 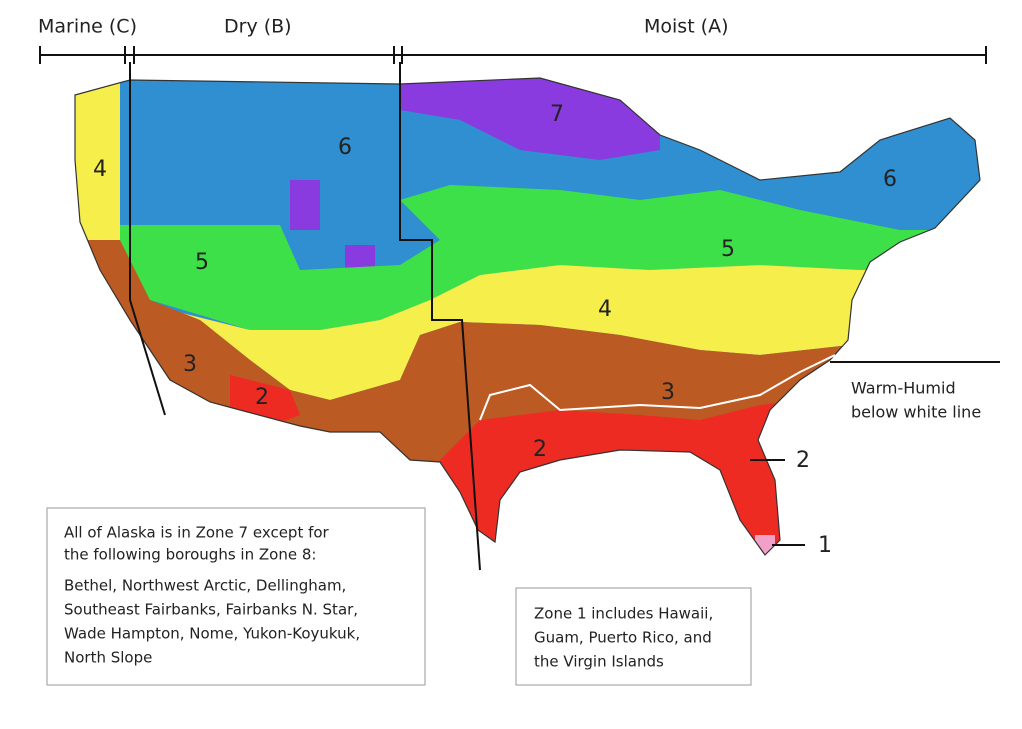 What do you see at coordinates (623, 638) in the screenshot?
I see `note-line: Guam, Puerto Rico, and` at bounding box center [623, 638].